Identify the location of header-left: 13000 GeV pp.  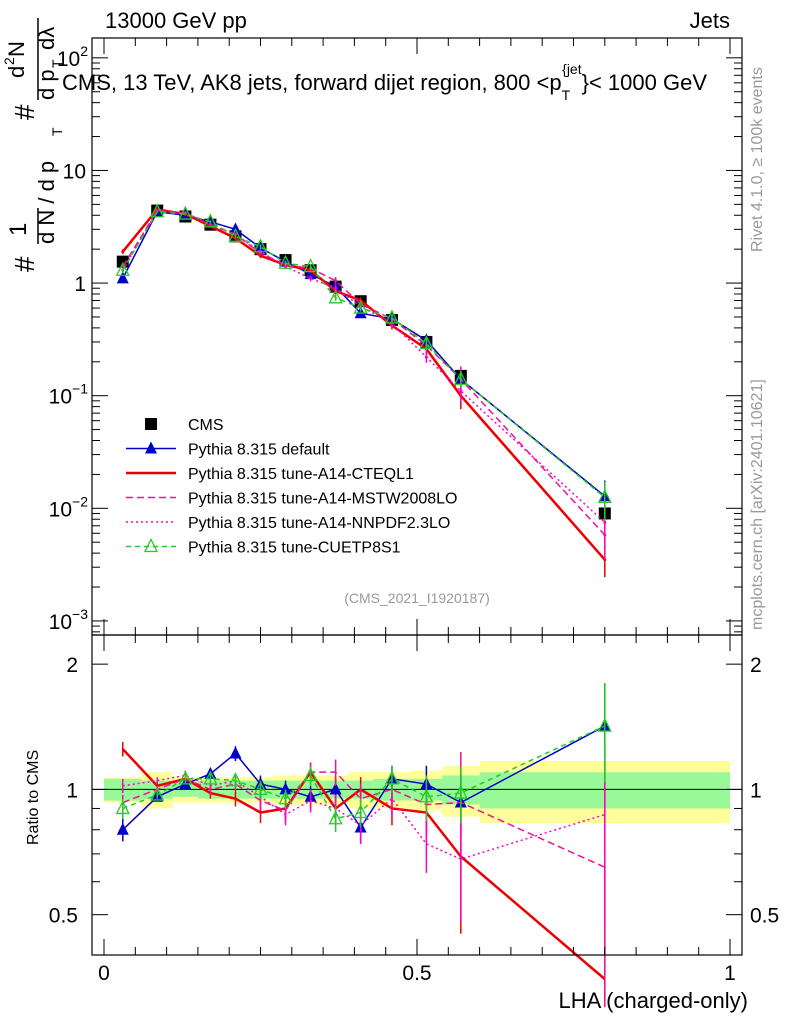
(176, 20).